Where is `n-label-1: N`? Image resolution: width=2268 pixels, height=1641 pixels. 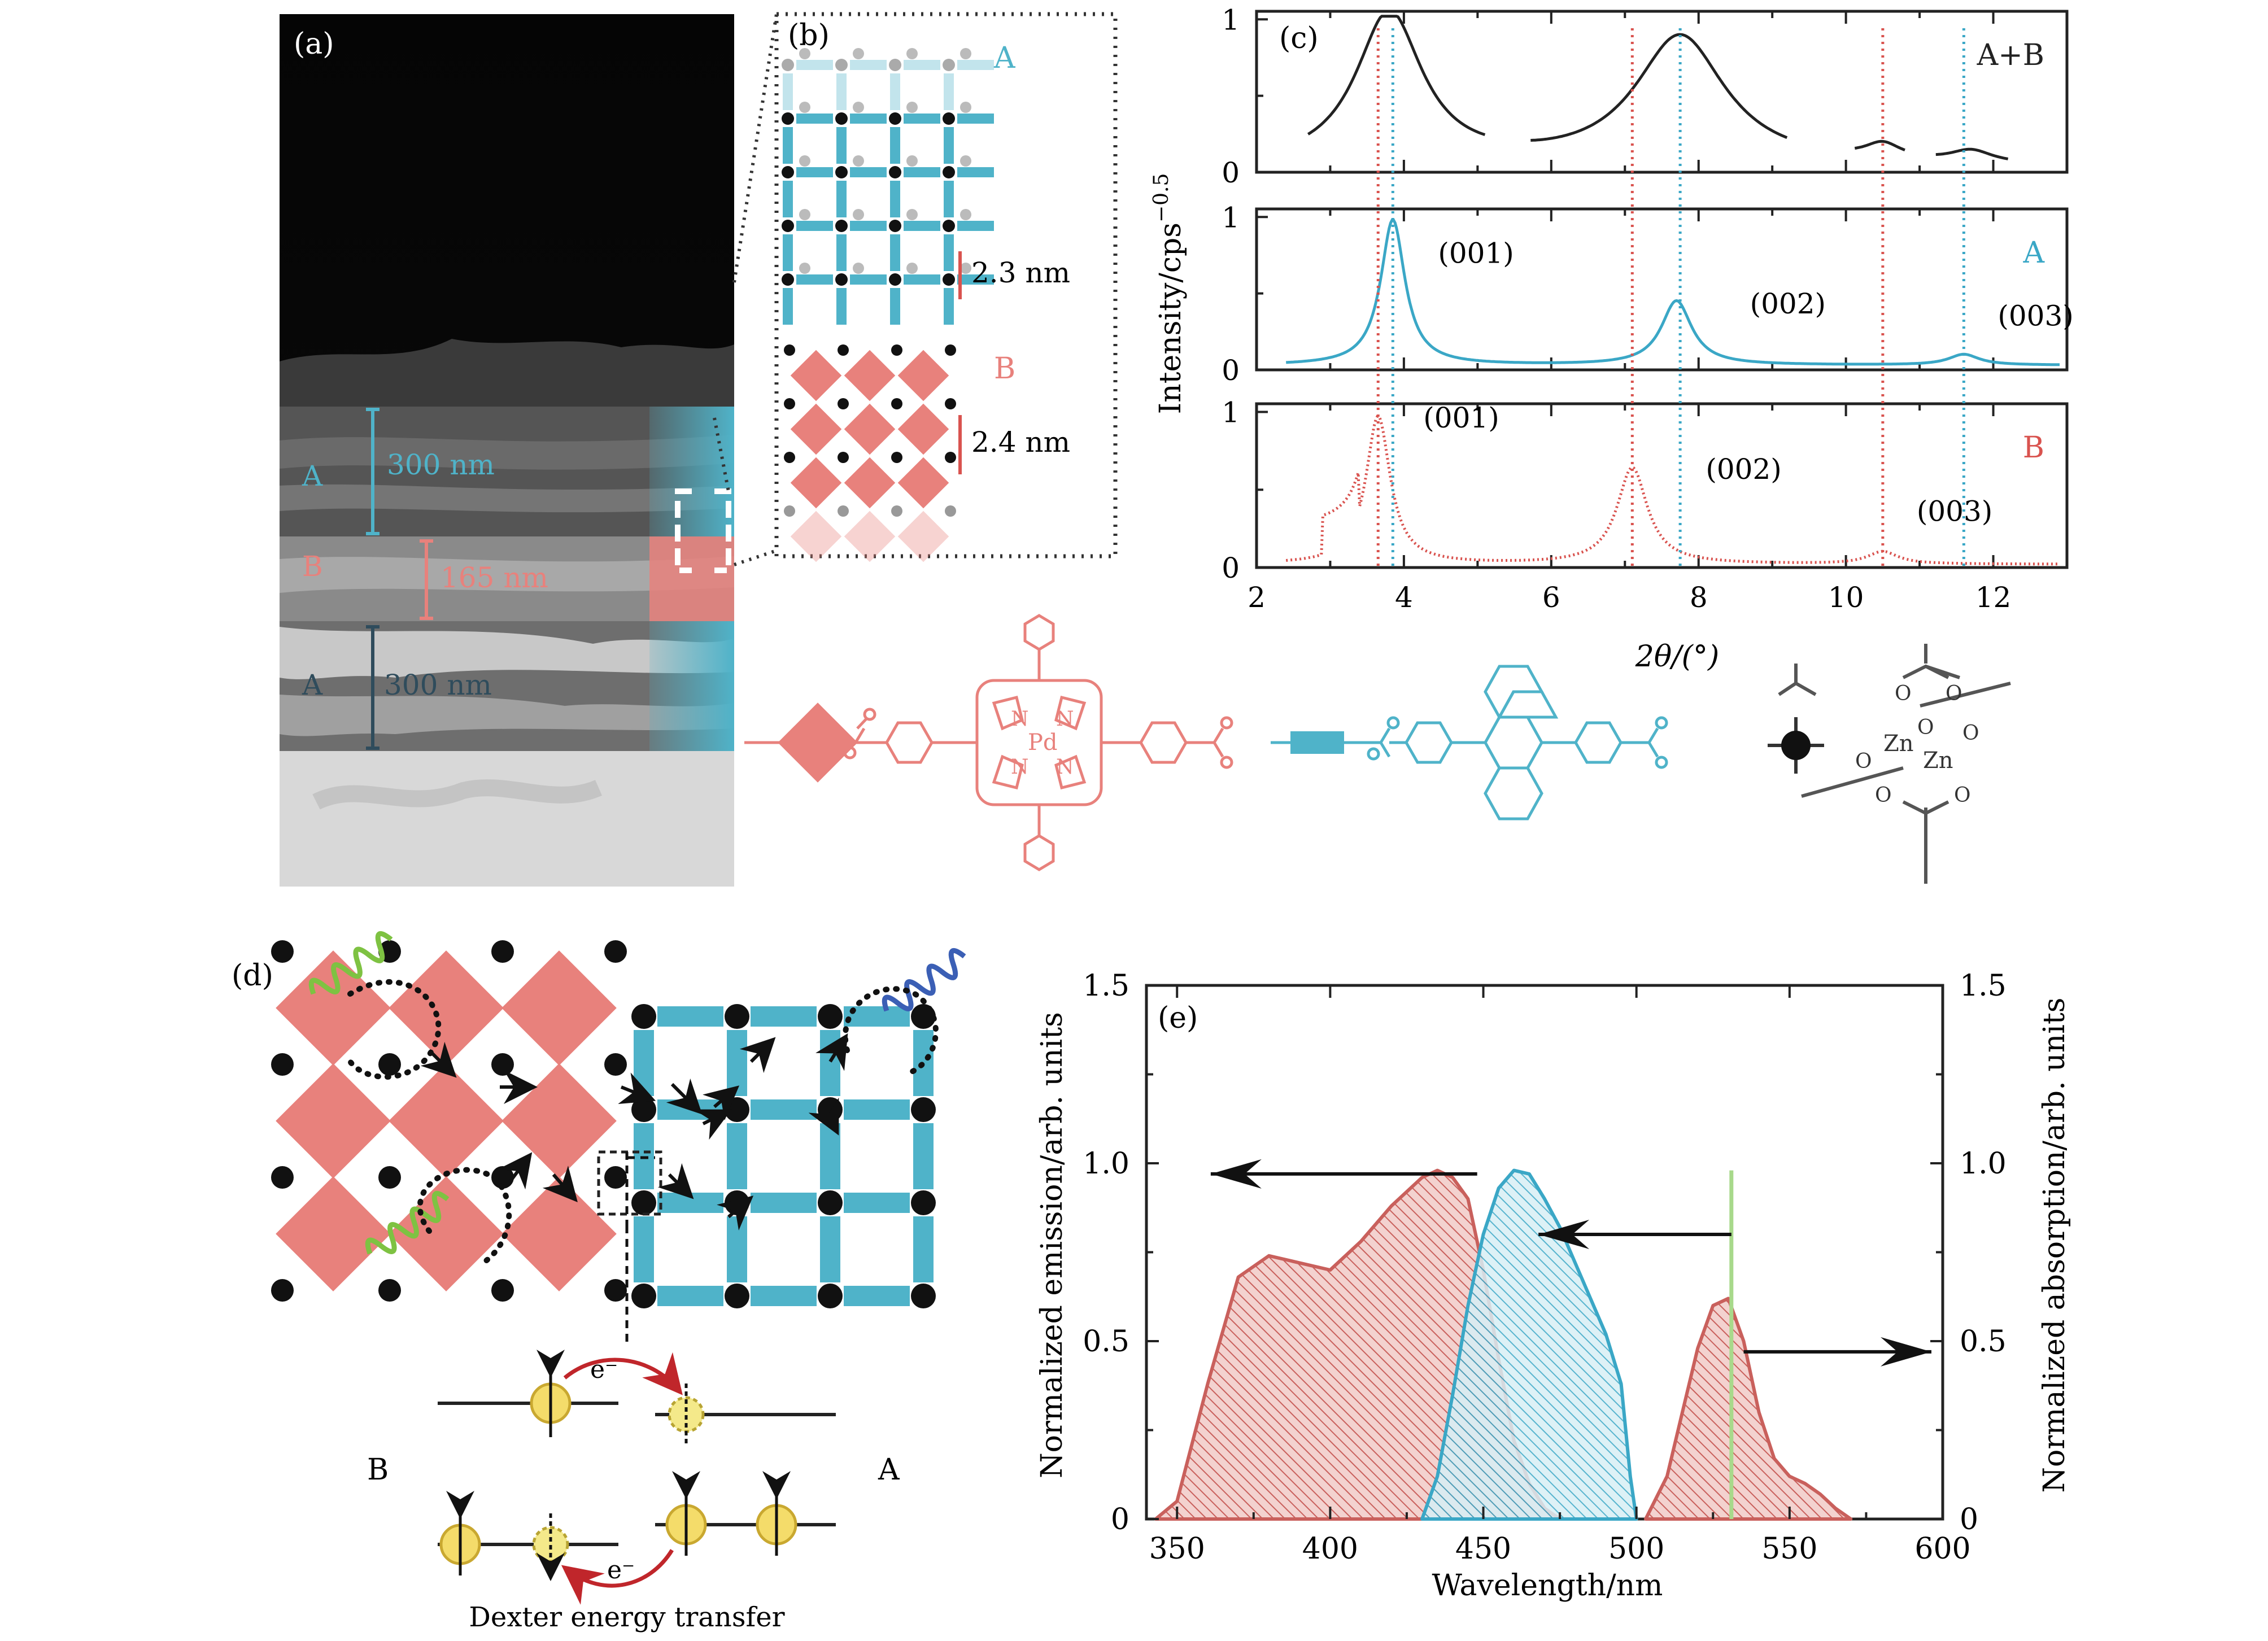
n-label-1: N is located at coordinates (1020, 720).